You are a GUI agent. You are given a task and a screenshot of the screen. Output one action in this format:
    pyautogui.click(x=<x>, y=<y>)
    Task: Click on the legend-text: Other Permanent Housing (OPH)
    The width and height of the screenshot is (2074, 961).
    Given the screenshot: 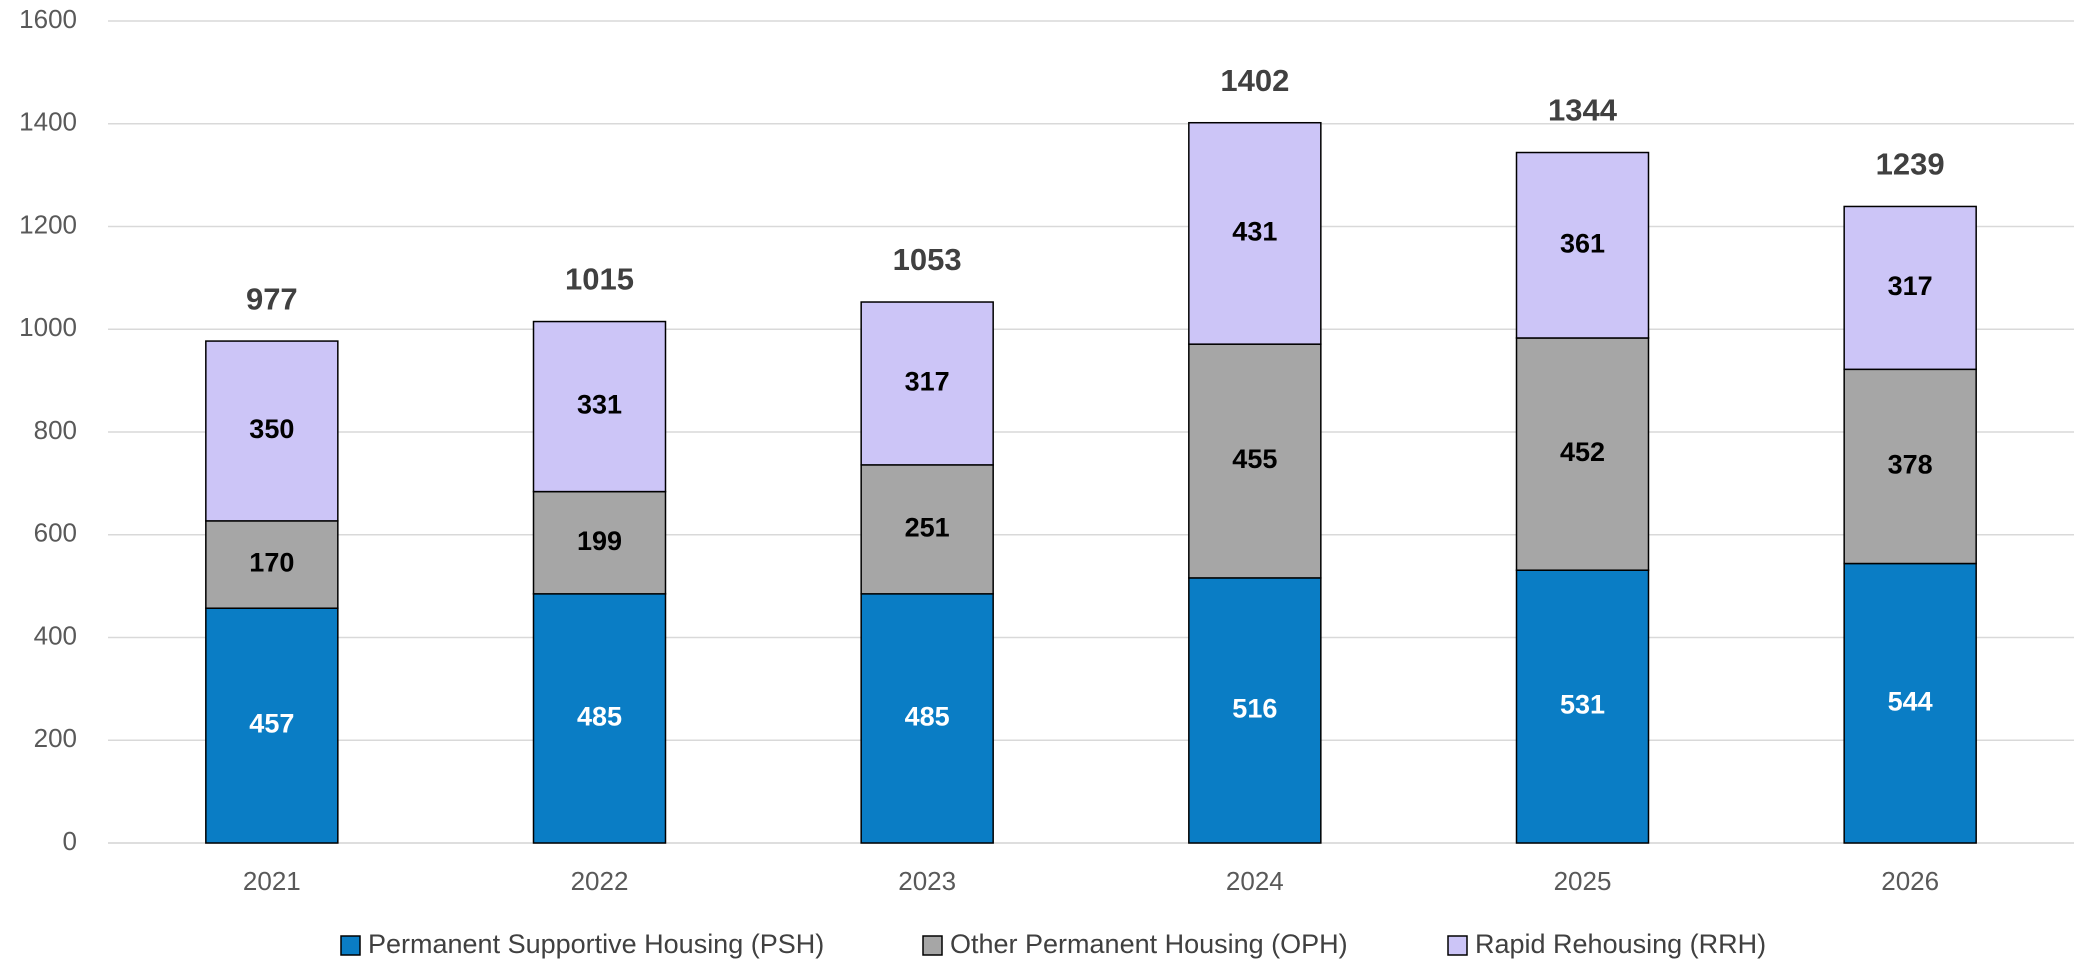 What is the action you would take?
    pyautogui.click(x=1149, y=944)
    